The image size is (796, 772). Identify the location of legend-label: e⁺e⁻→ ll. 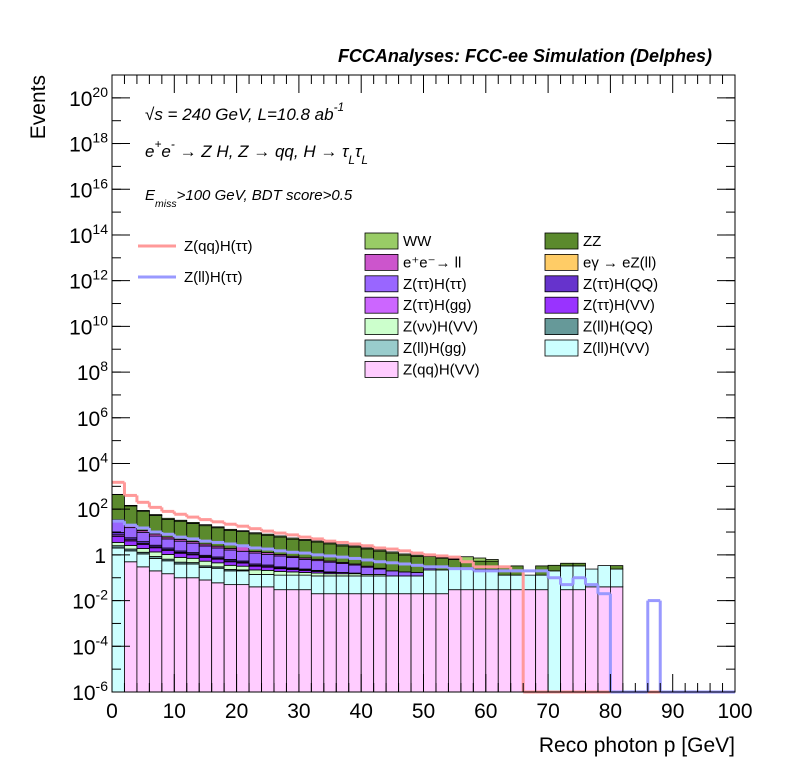
(432, 262).